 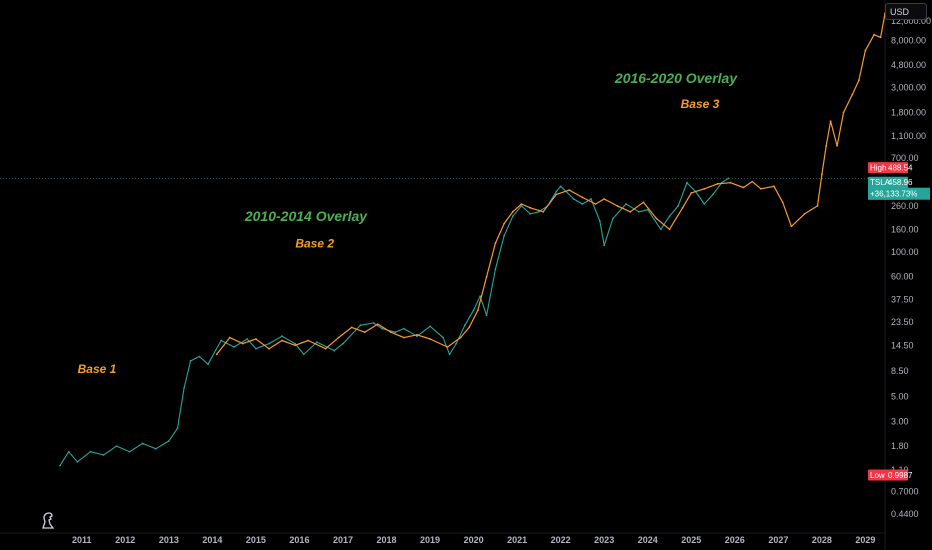 I want to click on axis-label-name: TSLA, so click(x=880, y=182).